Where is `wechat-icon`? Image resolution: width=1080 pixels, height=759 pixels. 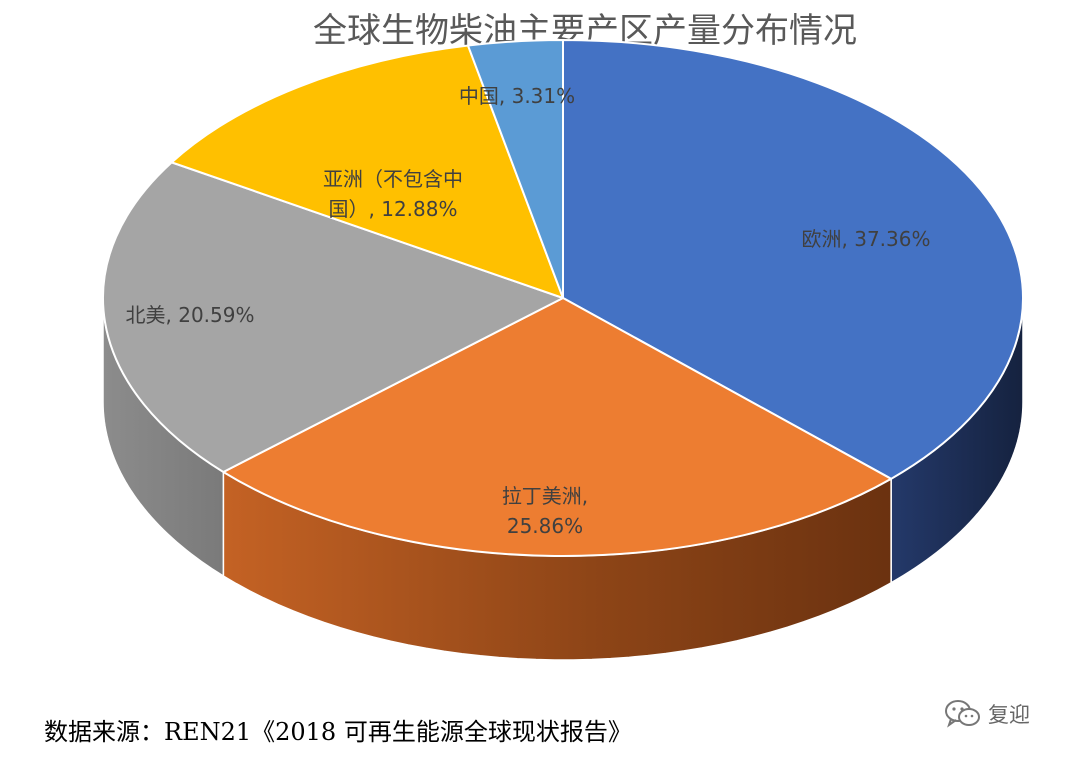 wechat-icon is located at coordinates (962, 714).